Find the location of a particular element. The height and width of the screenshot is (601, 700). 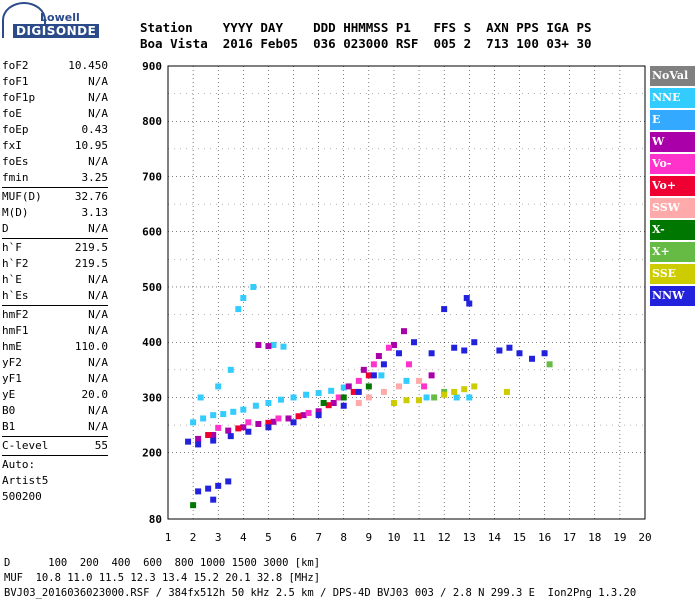

x-tick-label: 8 is located at coordinates (343, 537).